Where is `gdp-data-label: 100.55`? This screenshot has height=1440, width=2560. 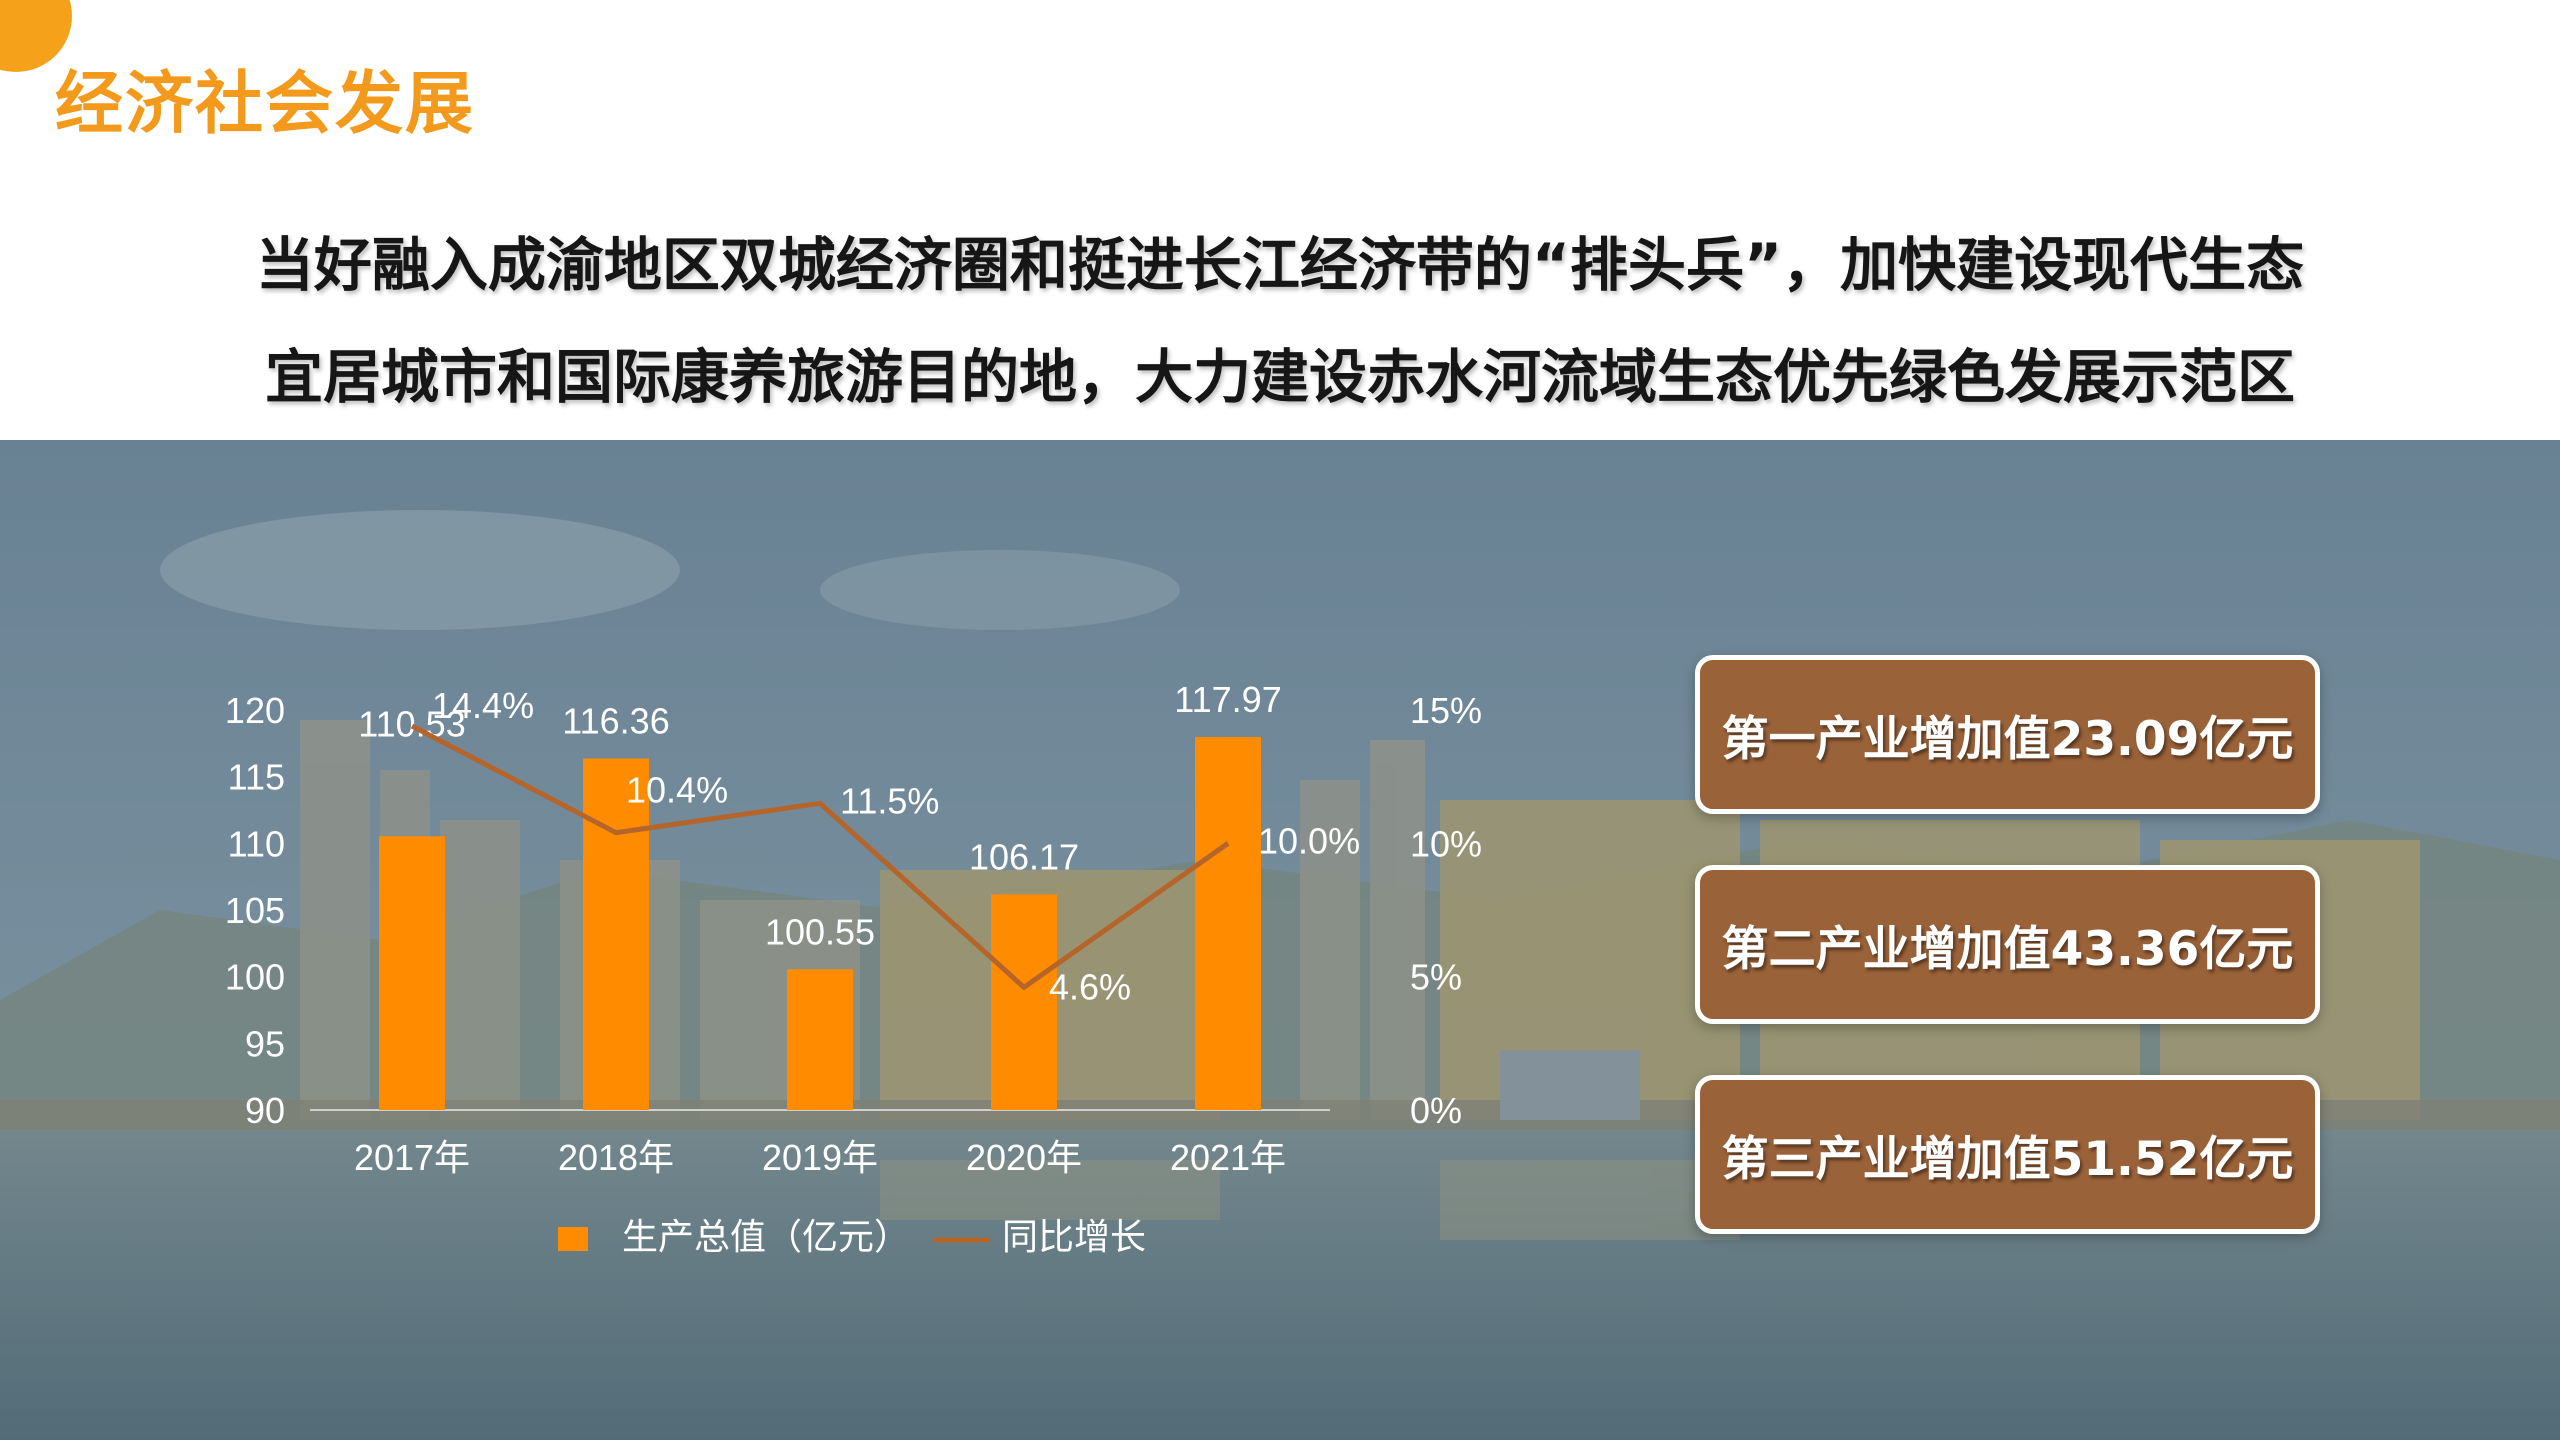 gdp-data-label: 100.55 is located at coordinates (820, 931).